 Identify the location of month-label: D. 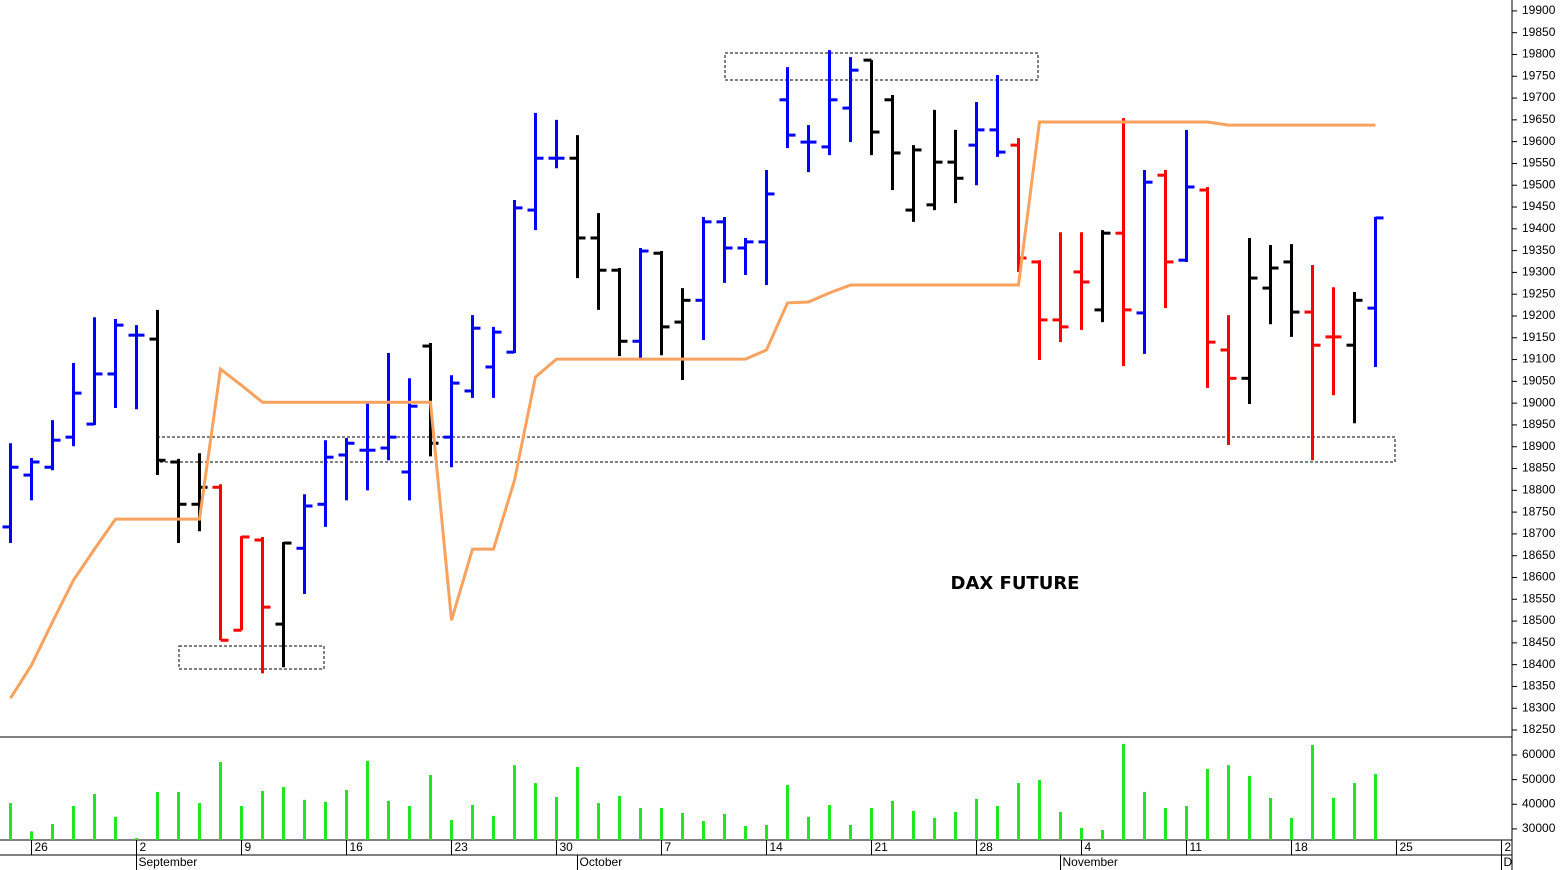
(1508, 862).